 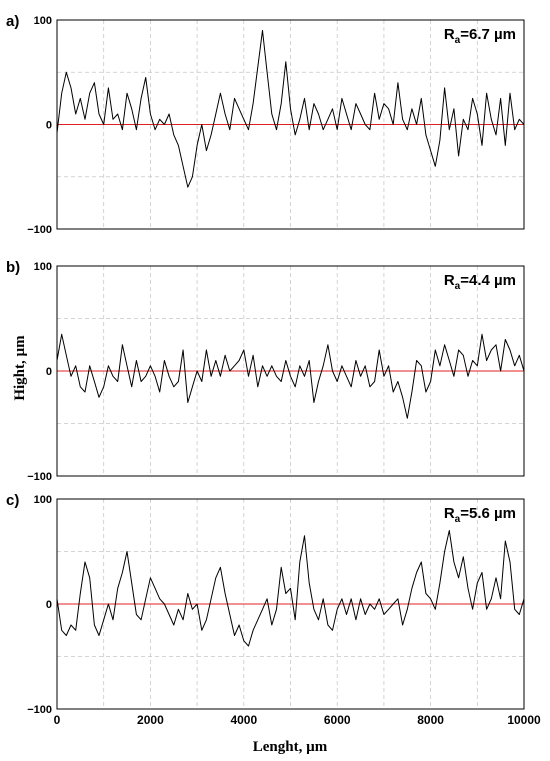 I want to click on roughness-label: Ra=6.7 µm, so click(x=480, y=36).